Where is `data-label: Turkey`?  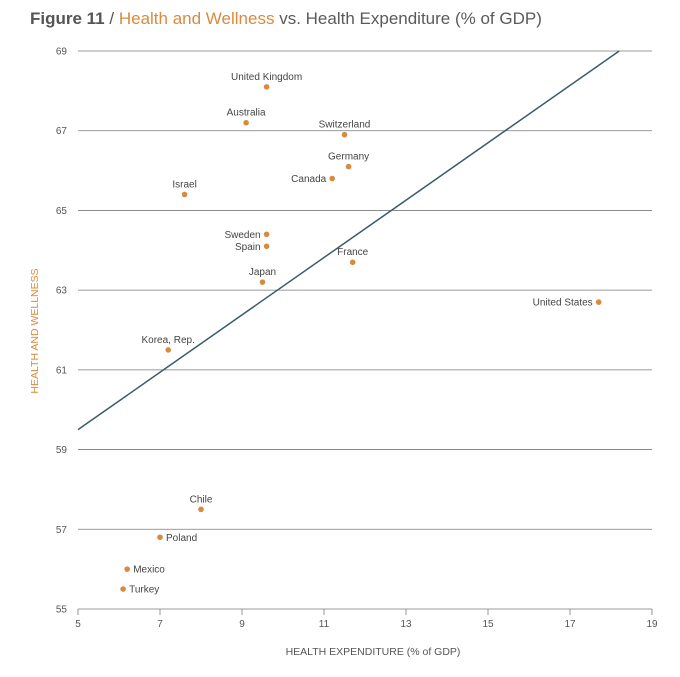 data-label: Turkey is located at coordinates (144, 590).